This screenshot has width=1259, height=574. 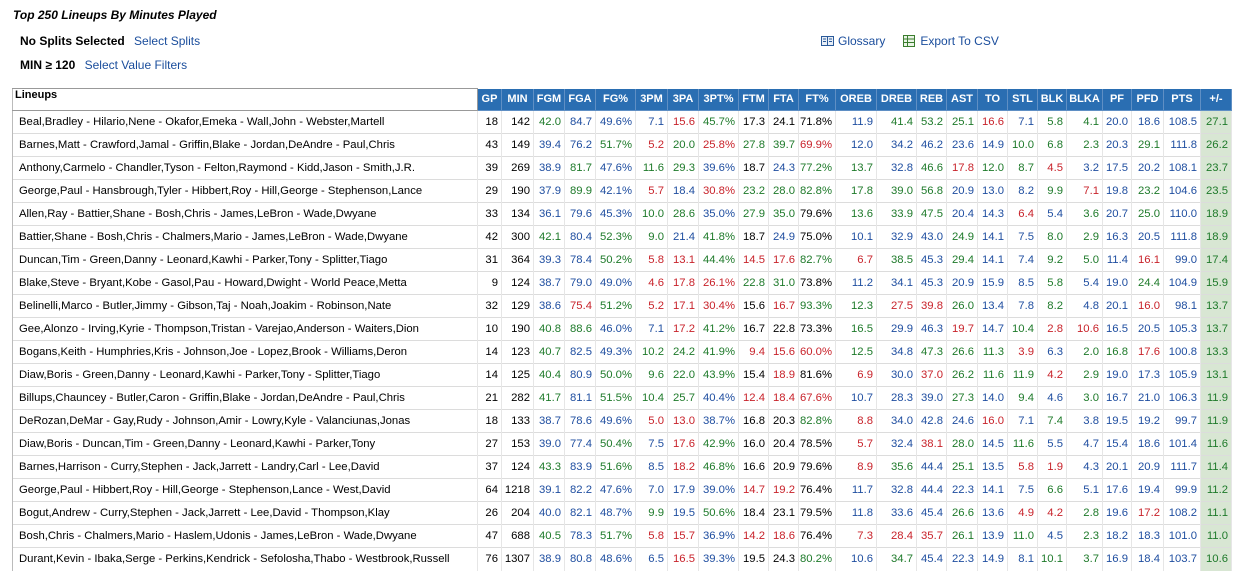 I want to click on stat-cell: 19.2, so click(x=1147, y=421).